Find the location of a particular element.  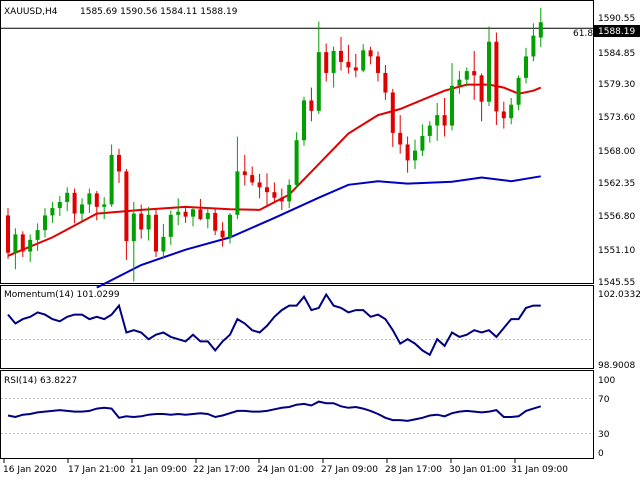

momentum-tick: 98.9008 is located at coordinates (616, 366).